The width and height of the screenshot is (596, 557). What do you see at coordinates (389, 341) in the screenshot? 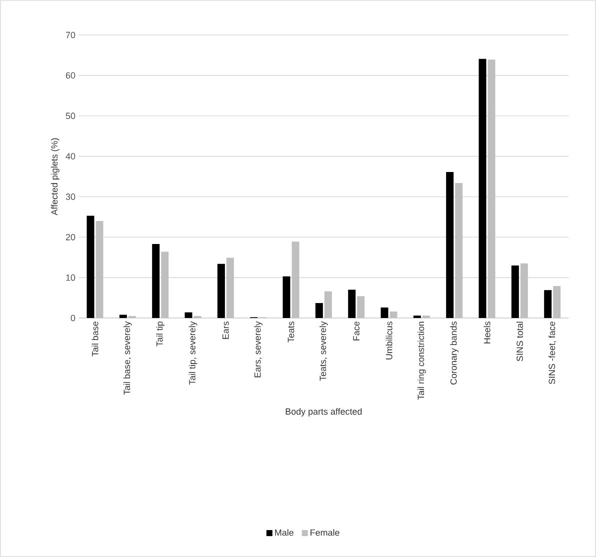
I see `x-tick-label: Umbilicus` at bounding box center [389, 341].